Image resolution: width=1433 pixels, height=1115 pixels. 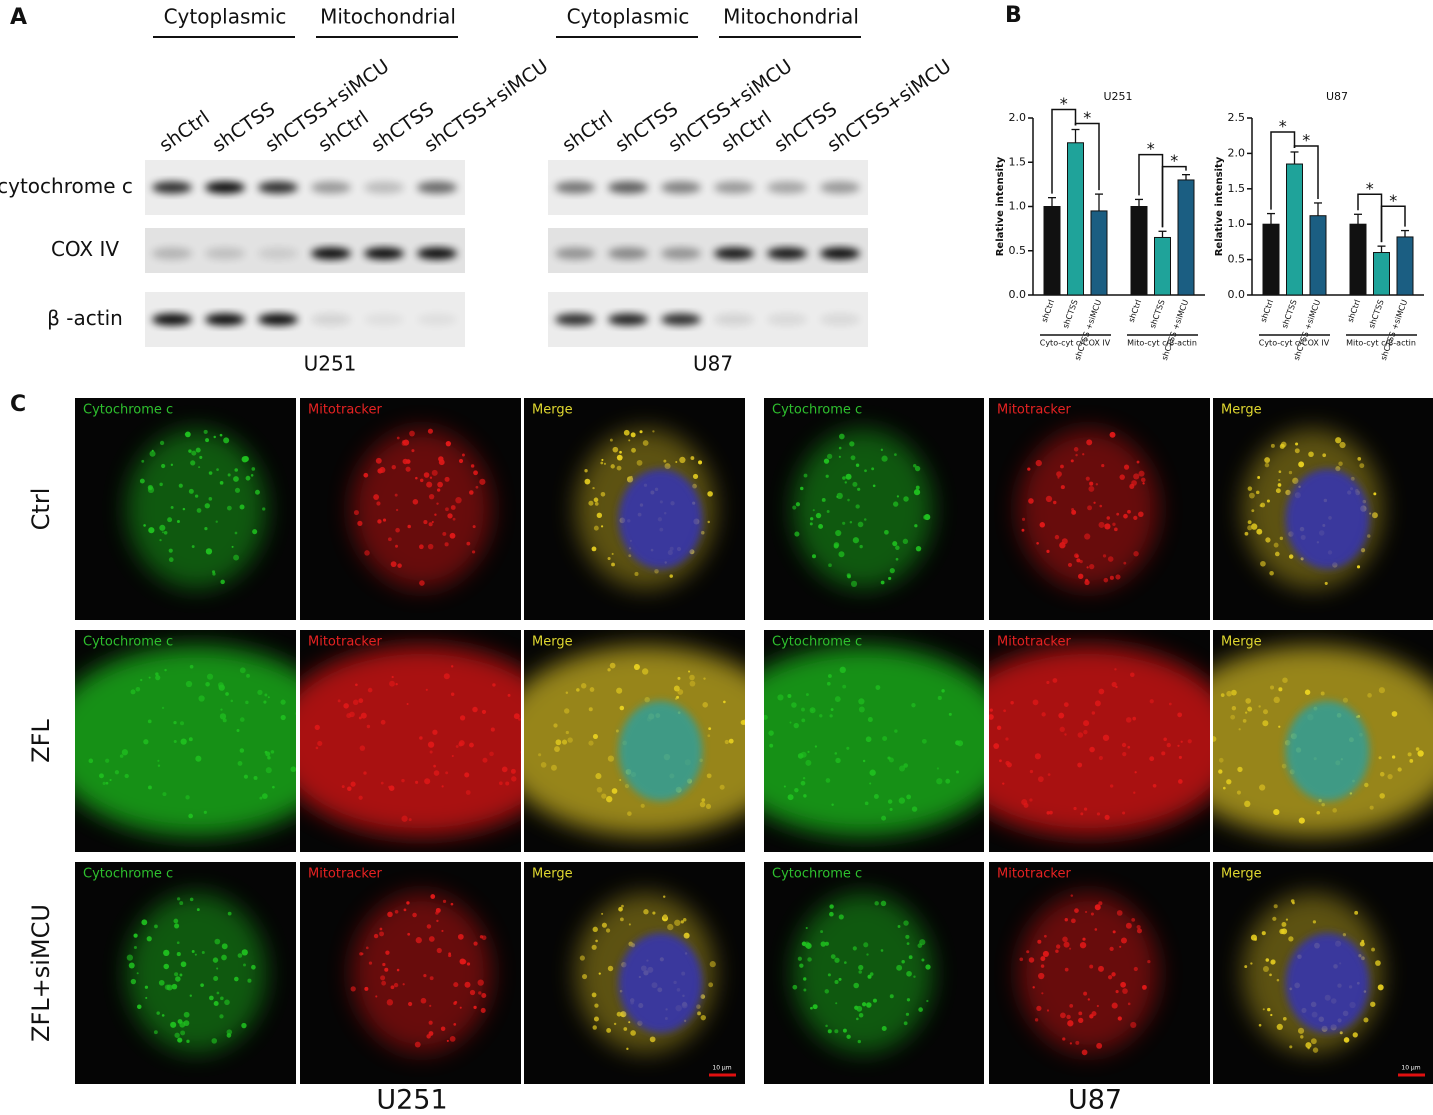 What do you see at coordinates (305, 187) in the screenshot?
I see `blot` at bounding box center [305, 187].